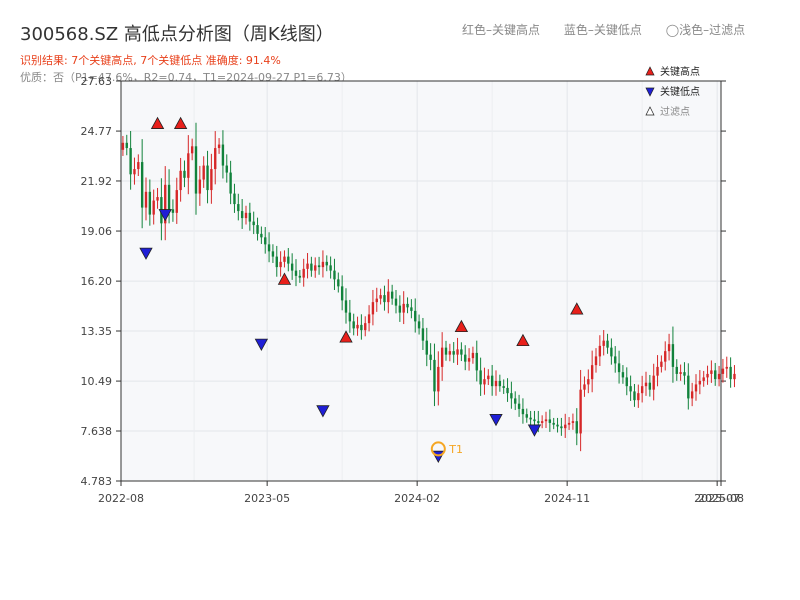 Image resolution: width=800 pixels, height=600 pixels. What do you see at coordinates (97, 381) in the screenshot?
I see `y-tick-label: 10.49` at bounding box center [97, 381].